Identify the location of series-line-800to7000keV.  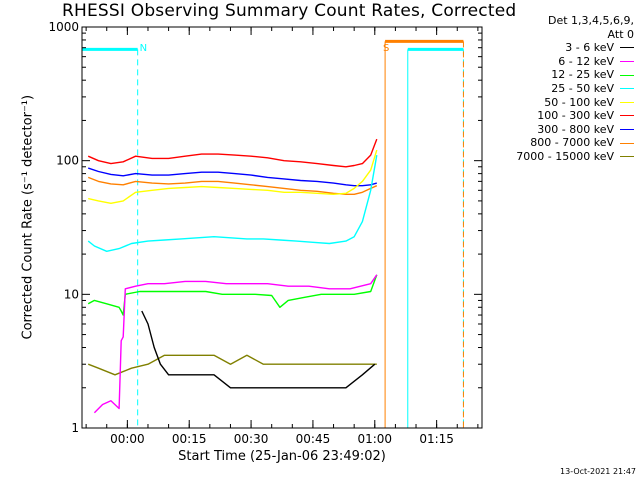
(232, 186).